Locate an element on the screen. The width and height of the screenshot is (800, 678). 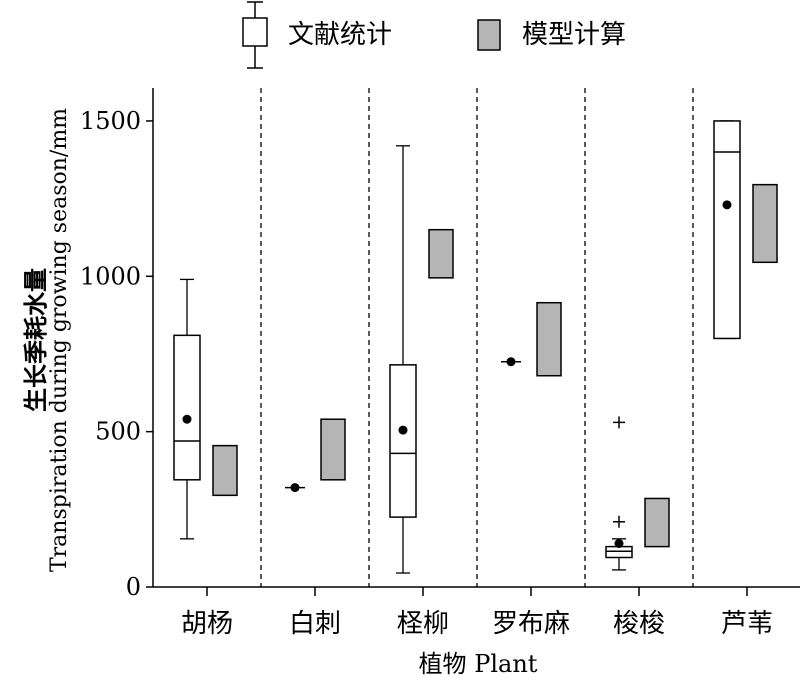
y-axis-title-cn: 生长季耗水量 is located at coordinates (35, 340).